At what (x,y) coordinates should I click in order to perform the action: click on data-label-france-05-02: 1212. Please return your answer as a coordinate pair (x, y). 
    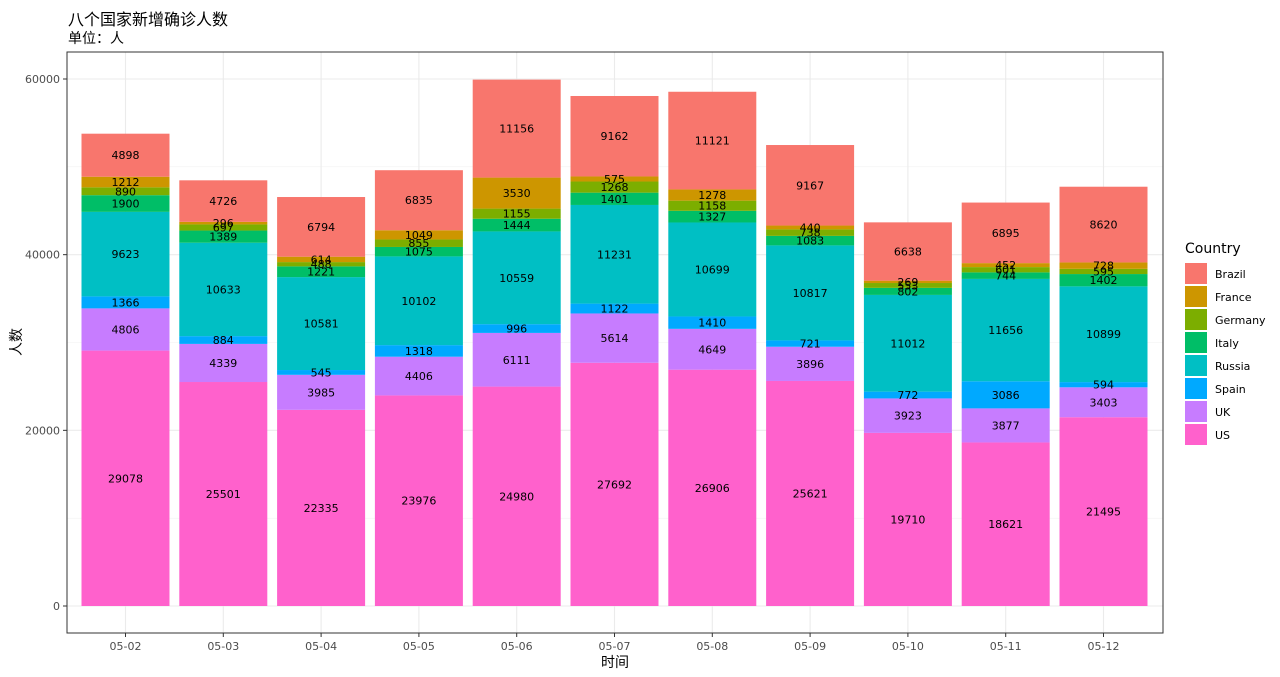
    Looking at the image, I should click on (126, 182).